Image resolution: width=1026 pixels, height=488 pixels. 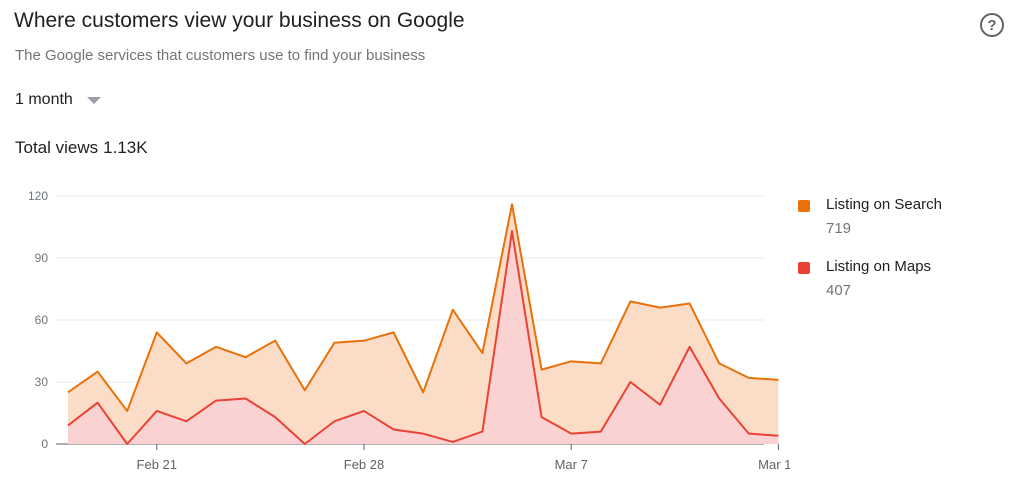 What do you see at coordinates (57, 147) in the screenshot?
I see `total-views-label: Total views` at bounding box center [57, 147].